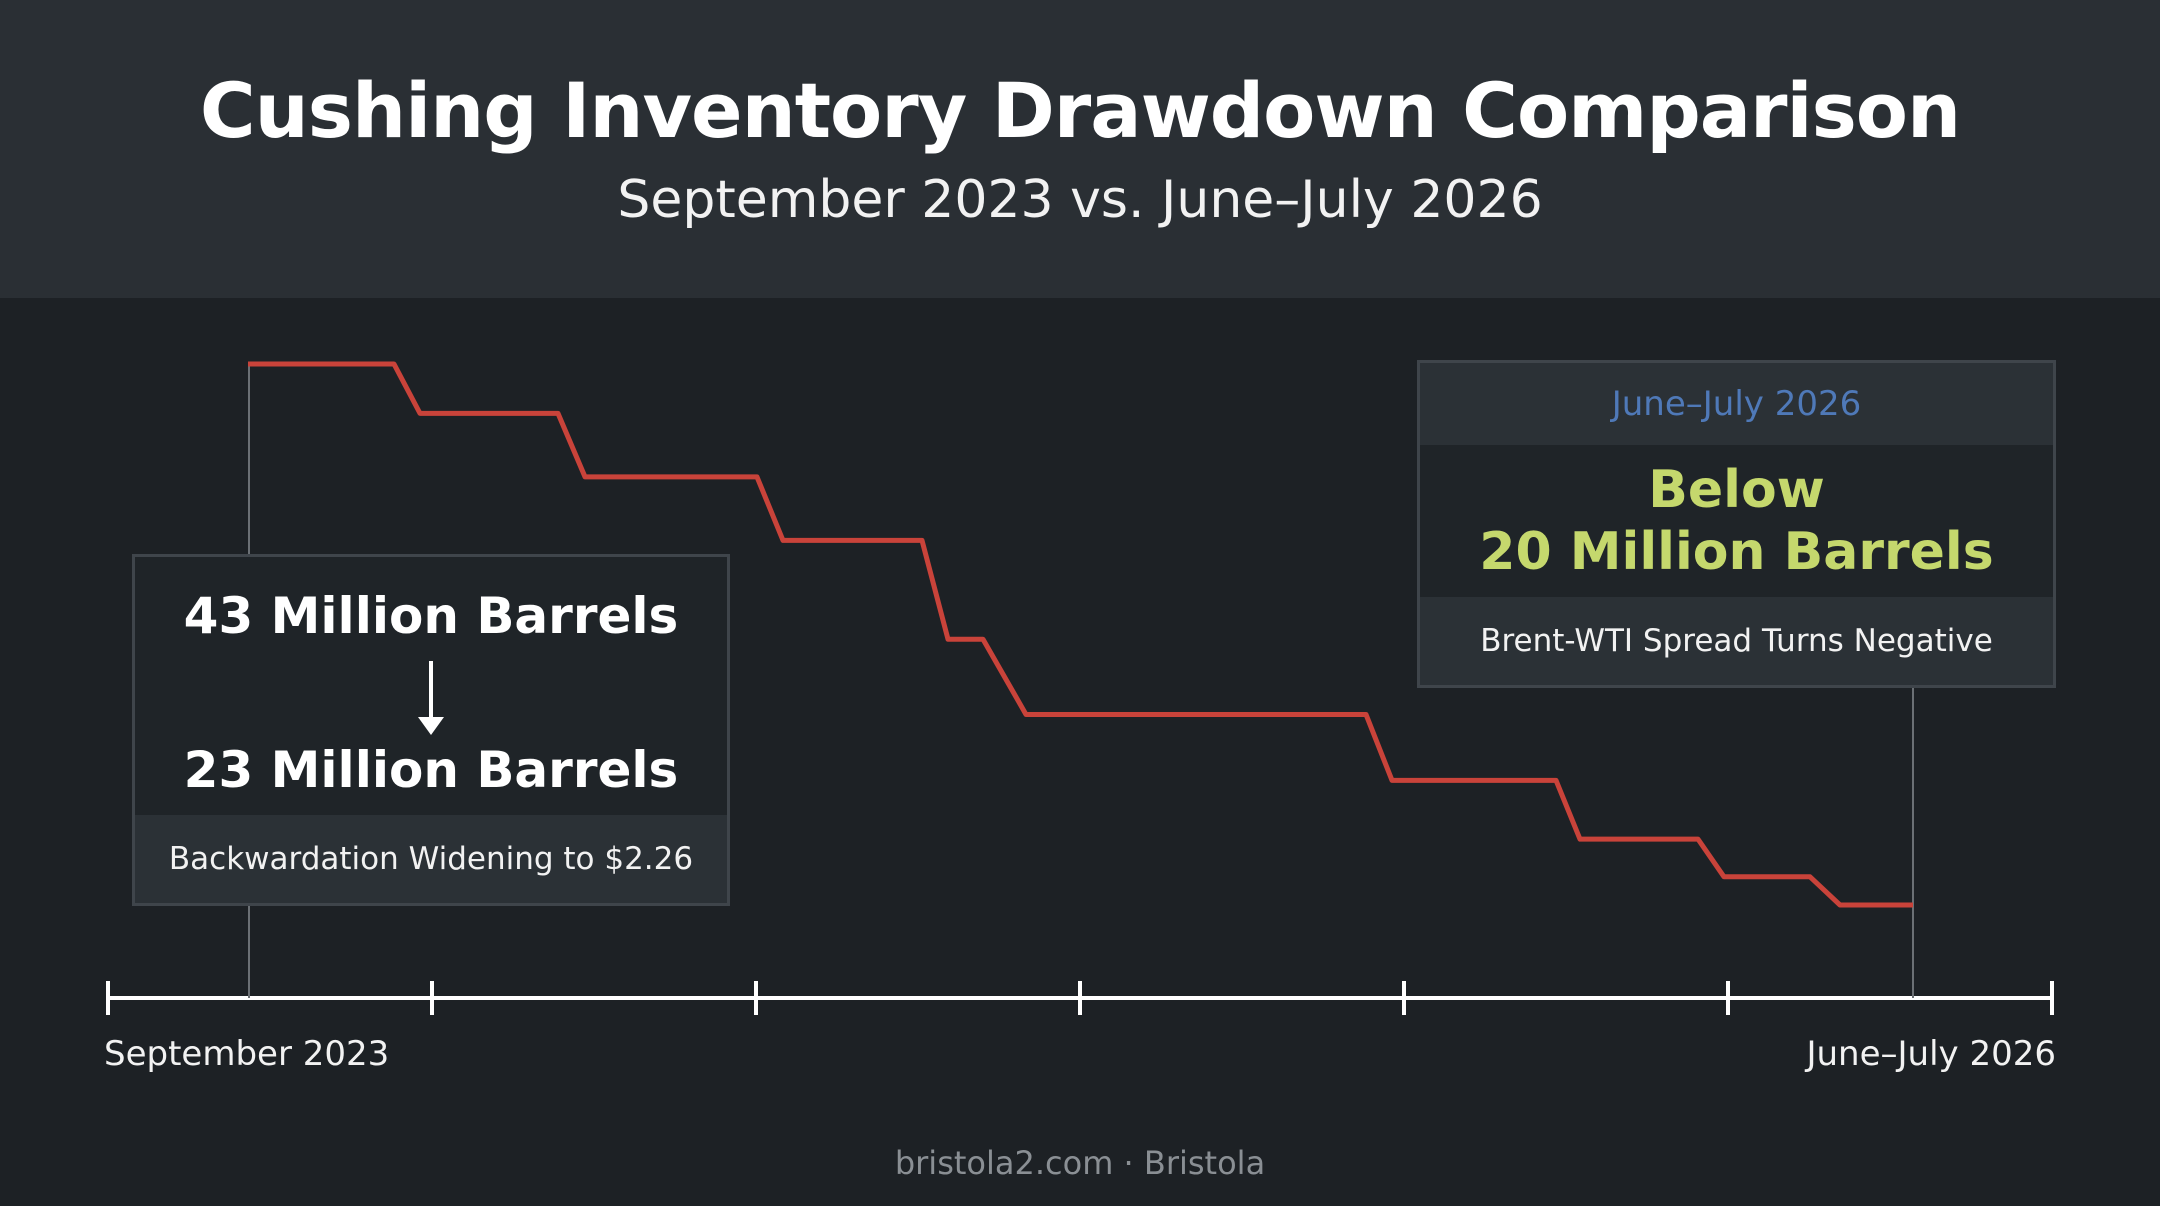 This screenshot has height=1206, width=2160. I want to click on start-inventory-label: 43 Million Barrels, so click(431, 616).